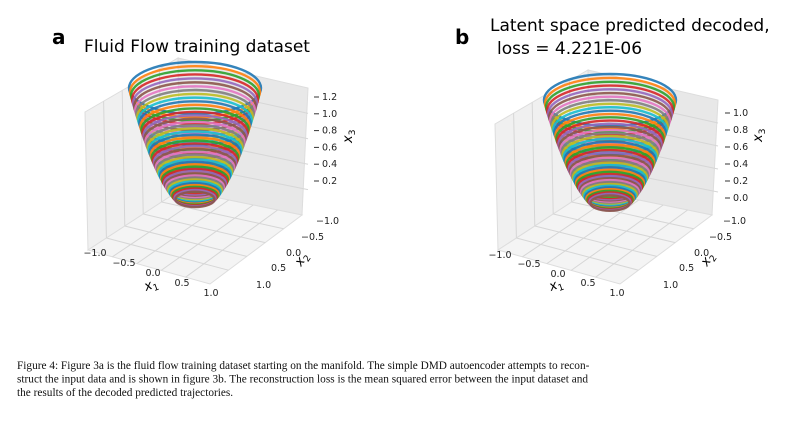  I want to click on panel-title: Fluid Flow training dataset, so click(197, 47).